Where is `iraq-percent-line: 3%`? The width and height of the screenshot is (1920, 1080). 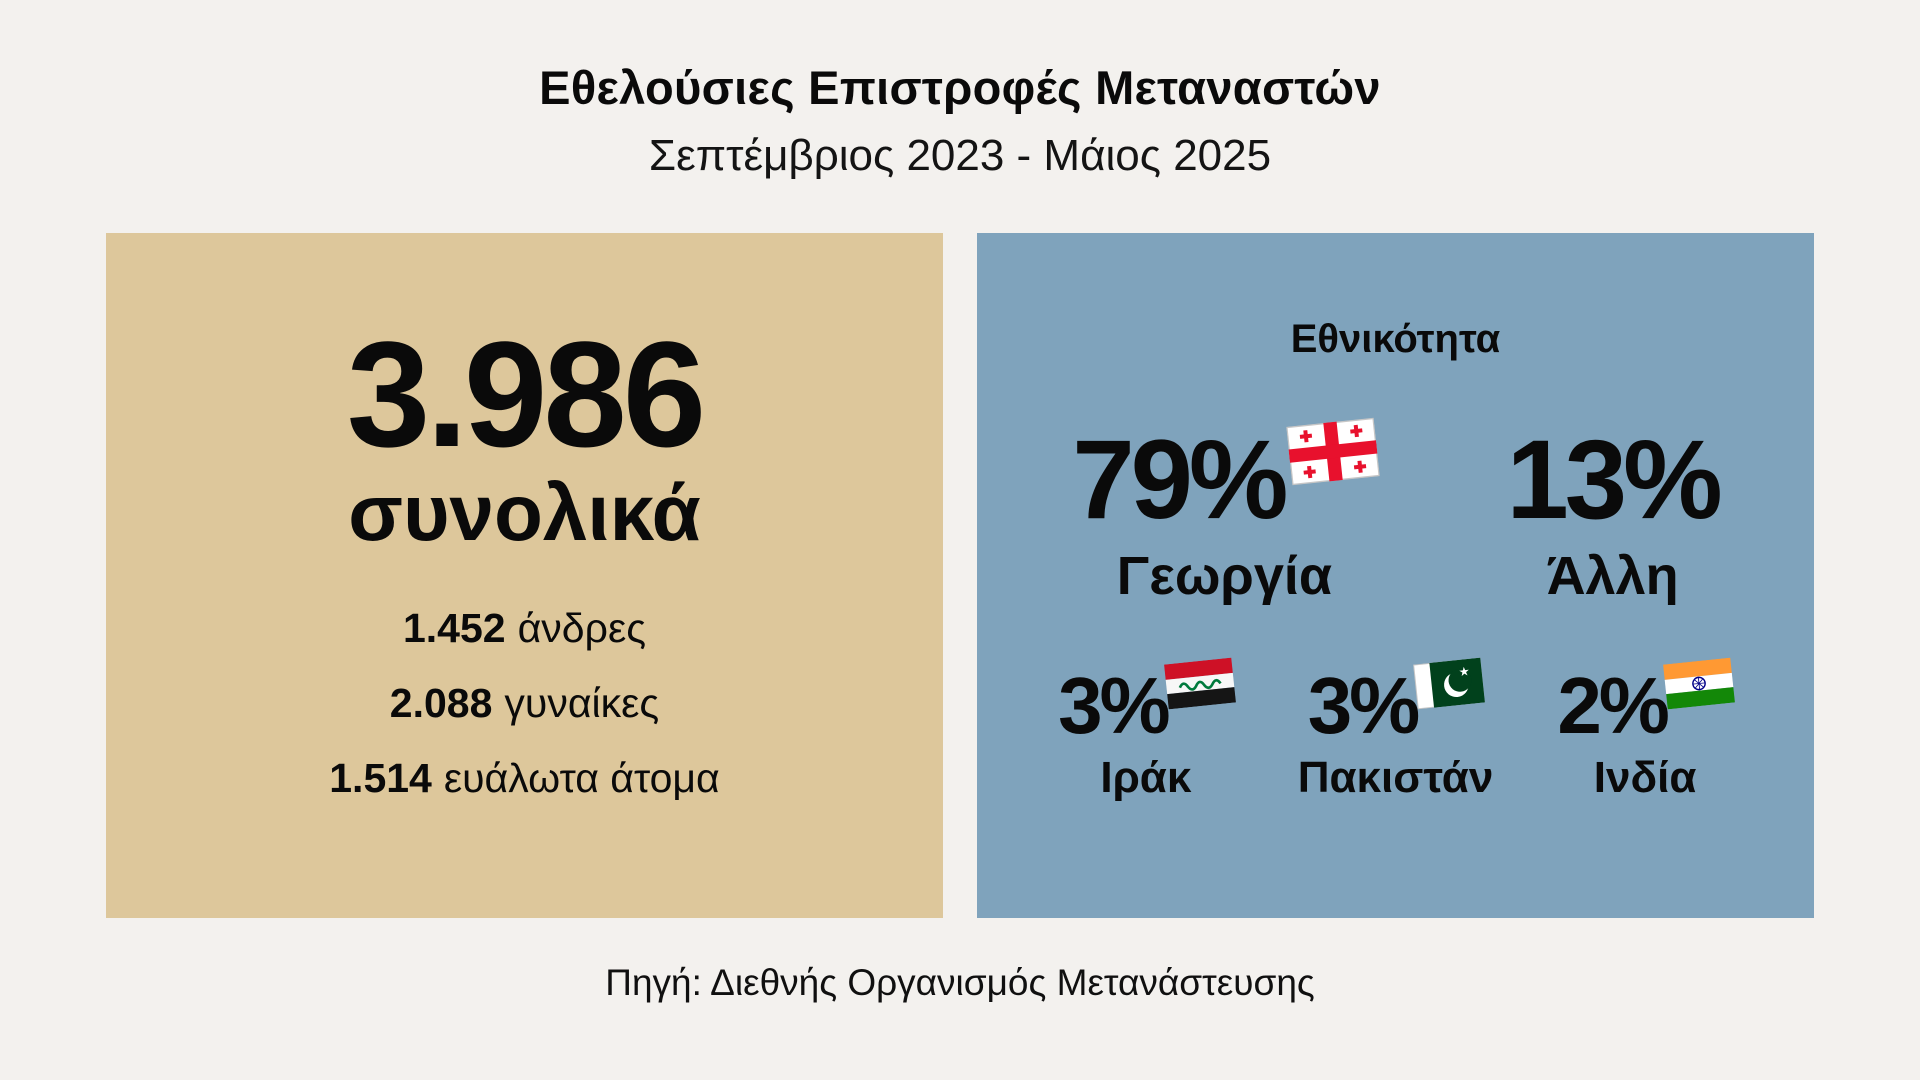
iraq-percent-line: 3% is located at coordinates (1147, 704).